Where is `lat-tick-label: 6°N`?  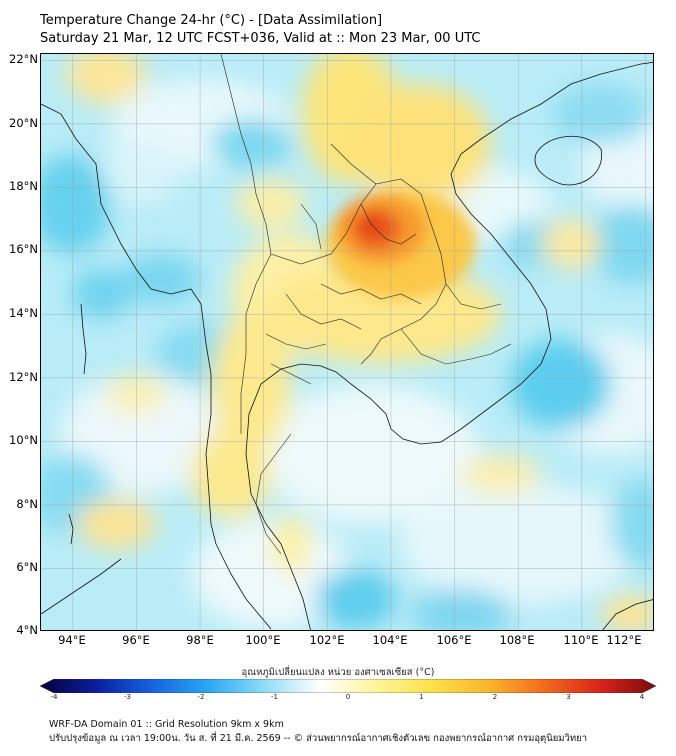
lat-tick-label: 6°N is located at coordinates (27, 567).